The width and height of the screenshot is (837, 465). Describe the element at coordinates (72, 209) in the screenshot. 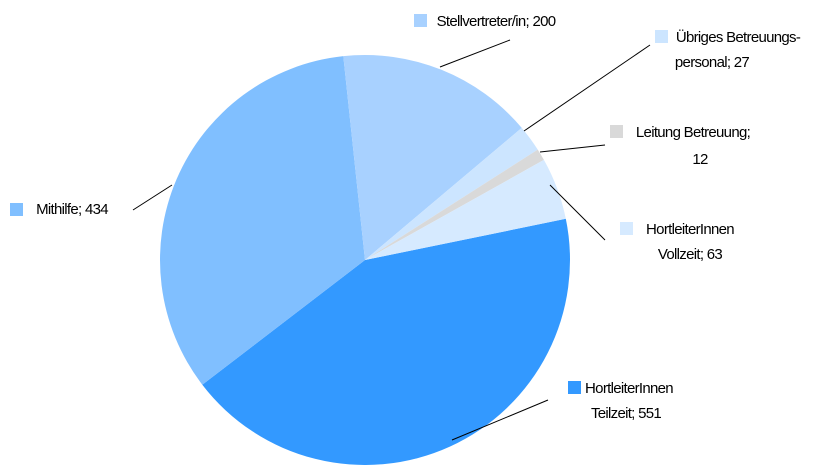

I see `data-label: Mithilfe; 434` at that location.